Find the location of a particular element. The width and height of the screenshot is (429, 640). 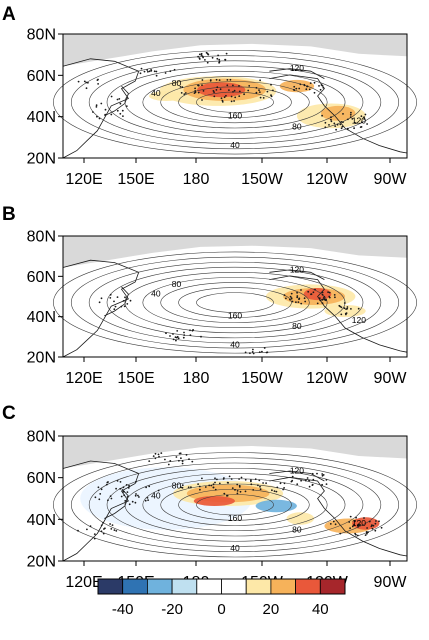

lat-label: 60N is located at coordinates (41, 76).